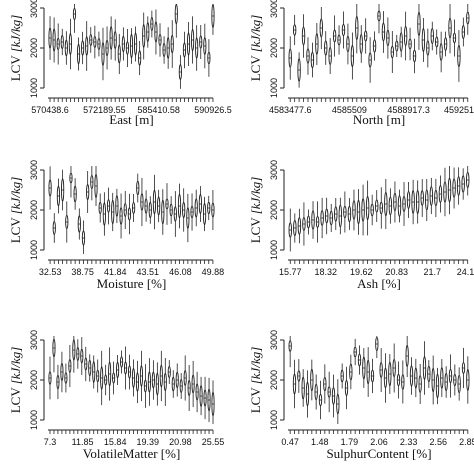 The height and width of the screenshot is (474, 474). What do you see at coordinates (396, 272) in the screenshot?
I see `x-tick-label: 20.83` at bounding box center [396, 272].